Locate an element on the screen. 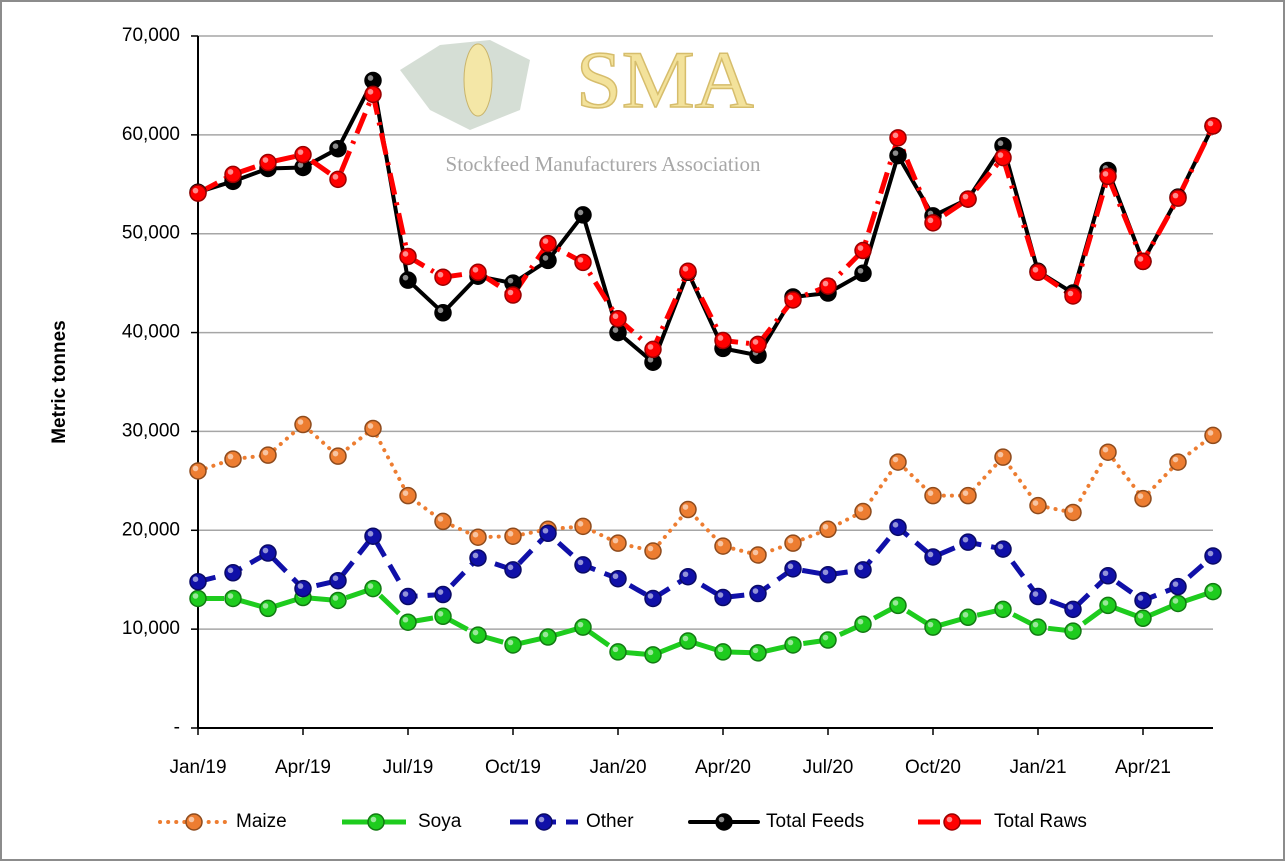  x-tick-label: Jul/19 is located at coordinates (408, 767).